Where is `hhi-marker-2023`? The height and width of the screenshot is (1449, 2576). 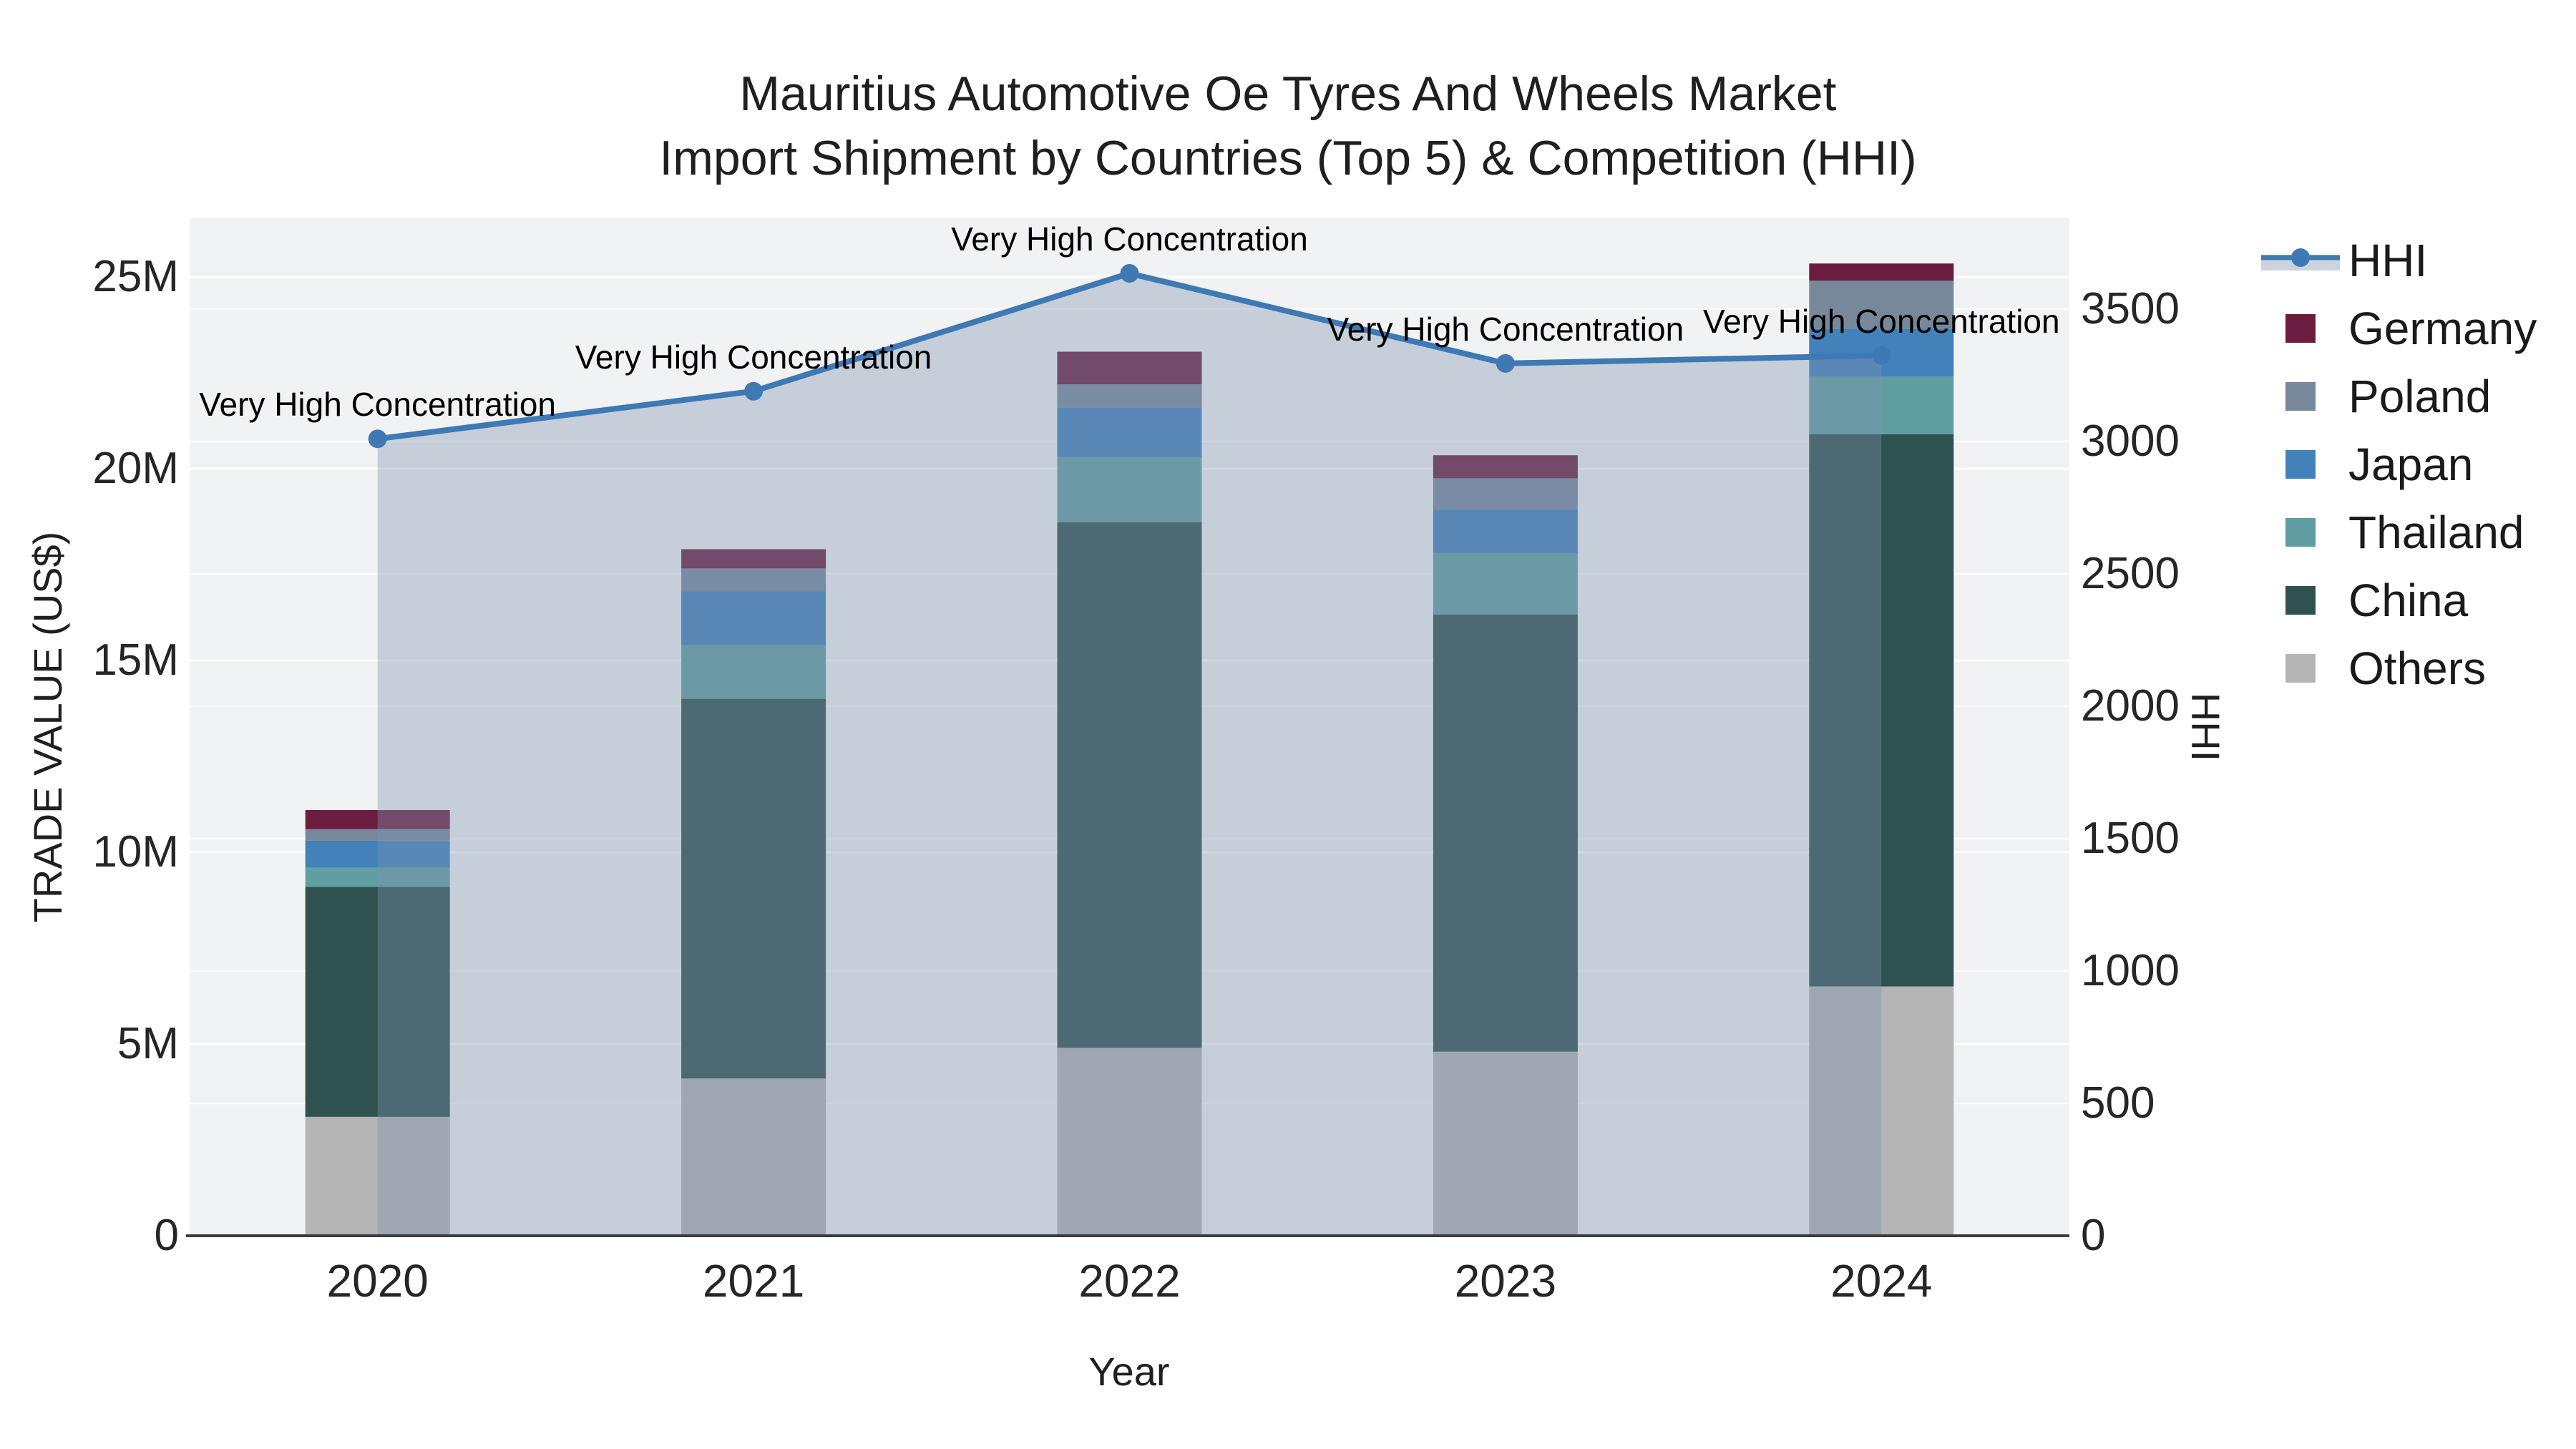 hhi-marker-2023 is located at coordinates (1505, 363).